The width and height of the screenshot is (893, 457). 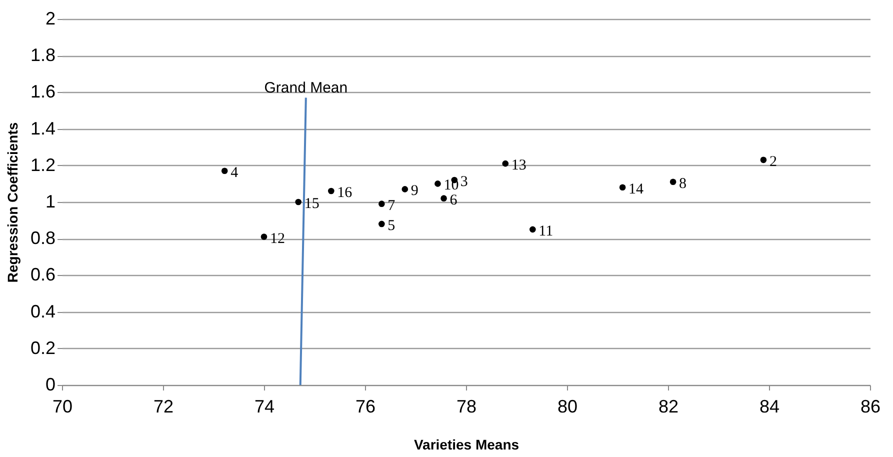 What do you see at coordinates (50, 384) in the screenshot?
I see `y-tick-label: 0` at bounding box center [50, 384].